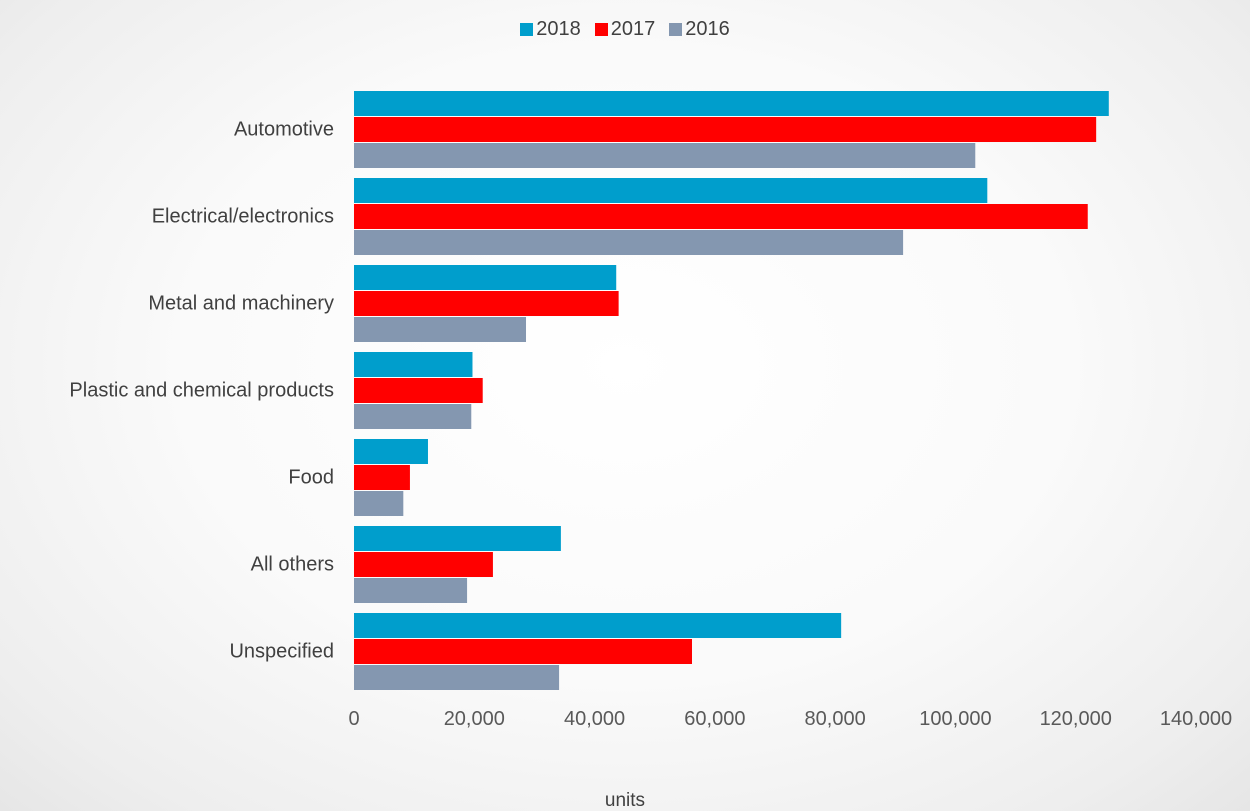 The height and width of the screenshot is (811, 1250). Describe the element at coordinates (1196, 719) in the screenshot. I see `x-tick-label: 140,000` at that location.